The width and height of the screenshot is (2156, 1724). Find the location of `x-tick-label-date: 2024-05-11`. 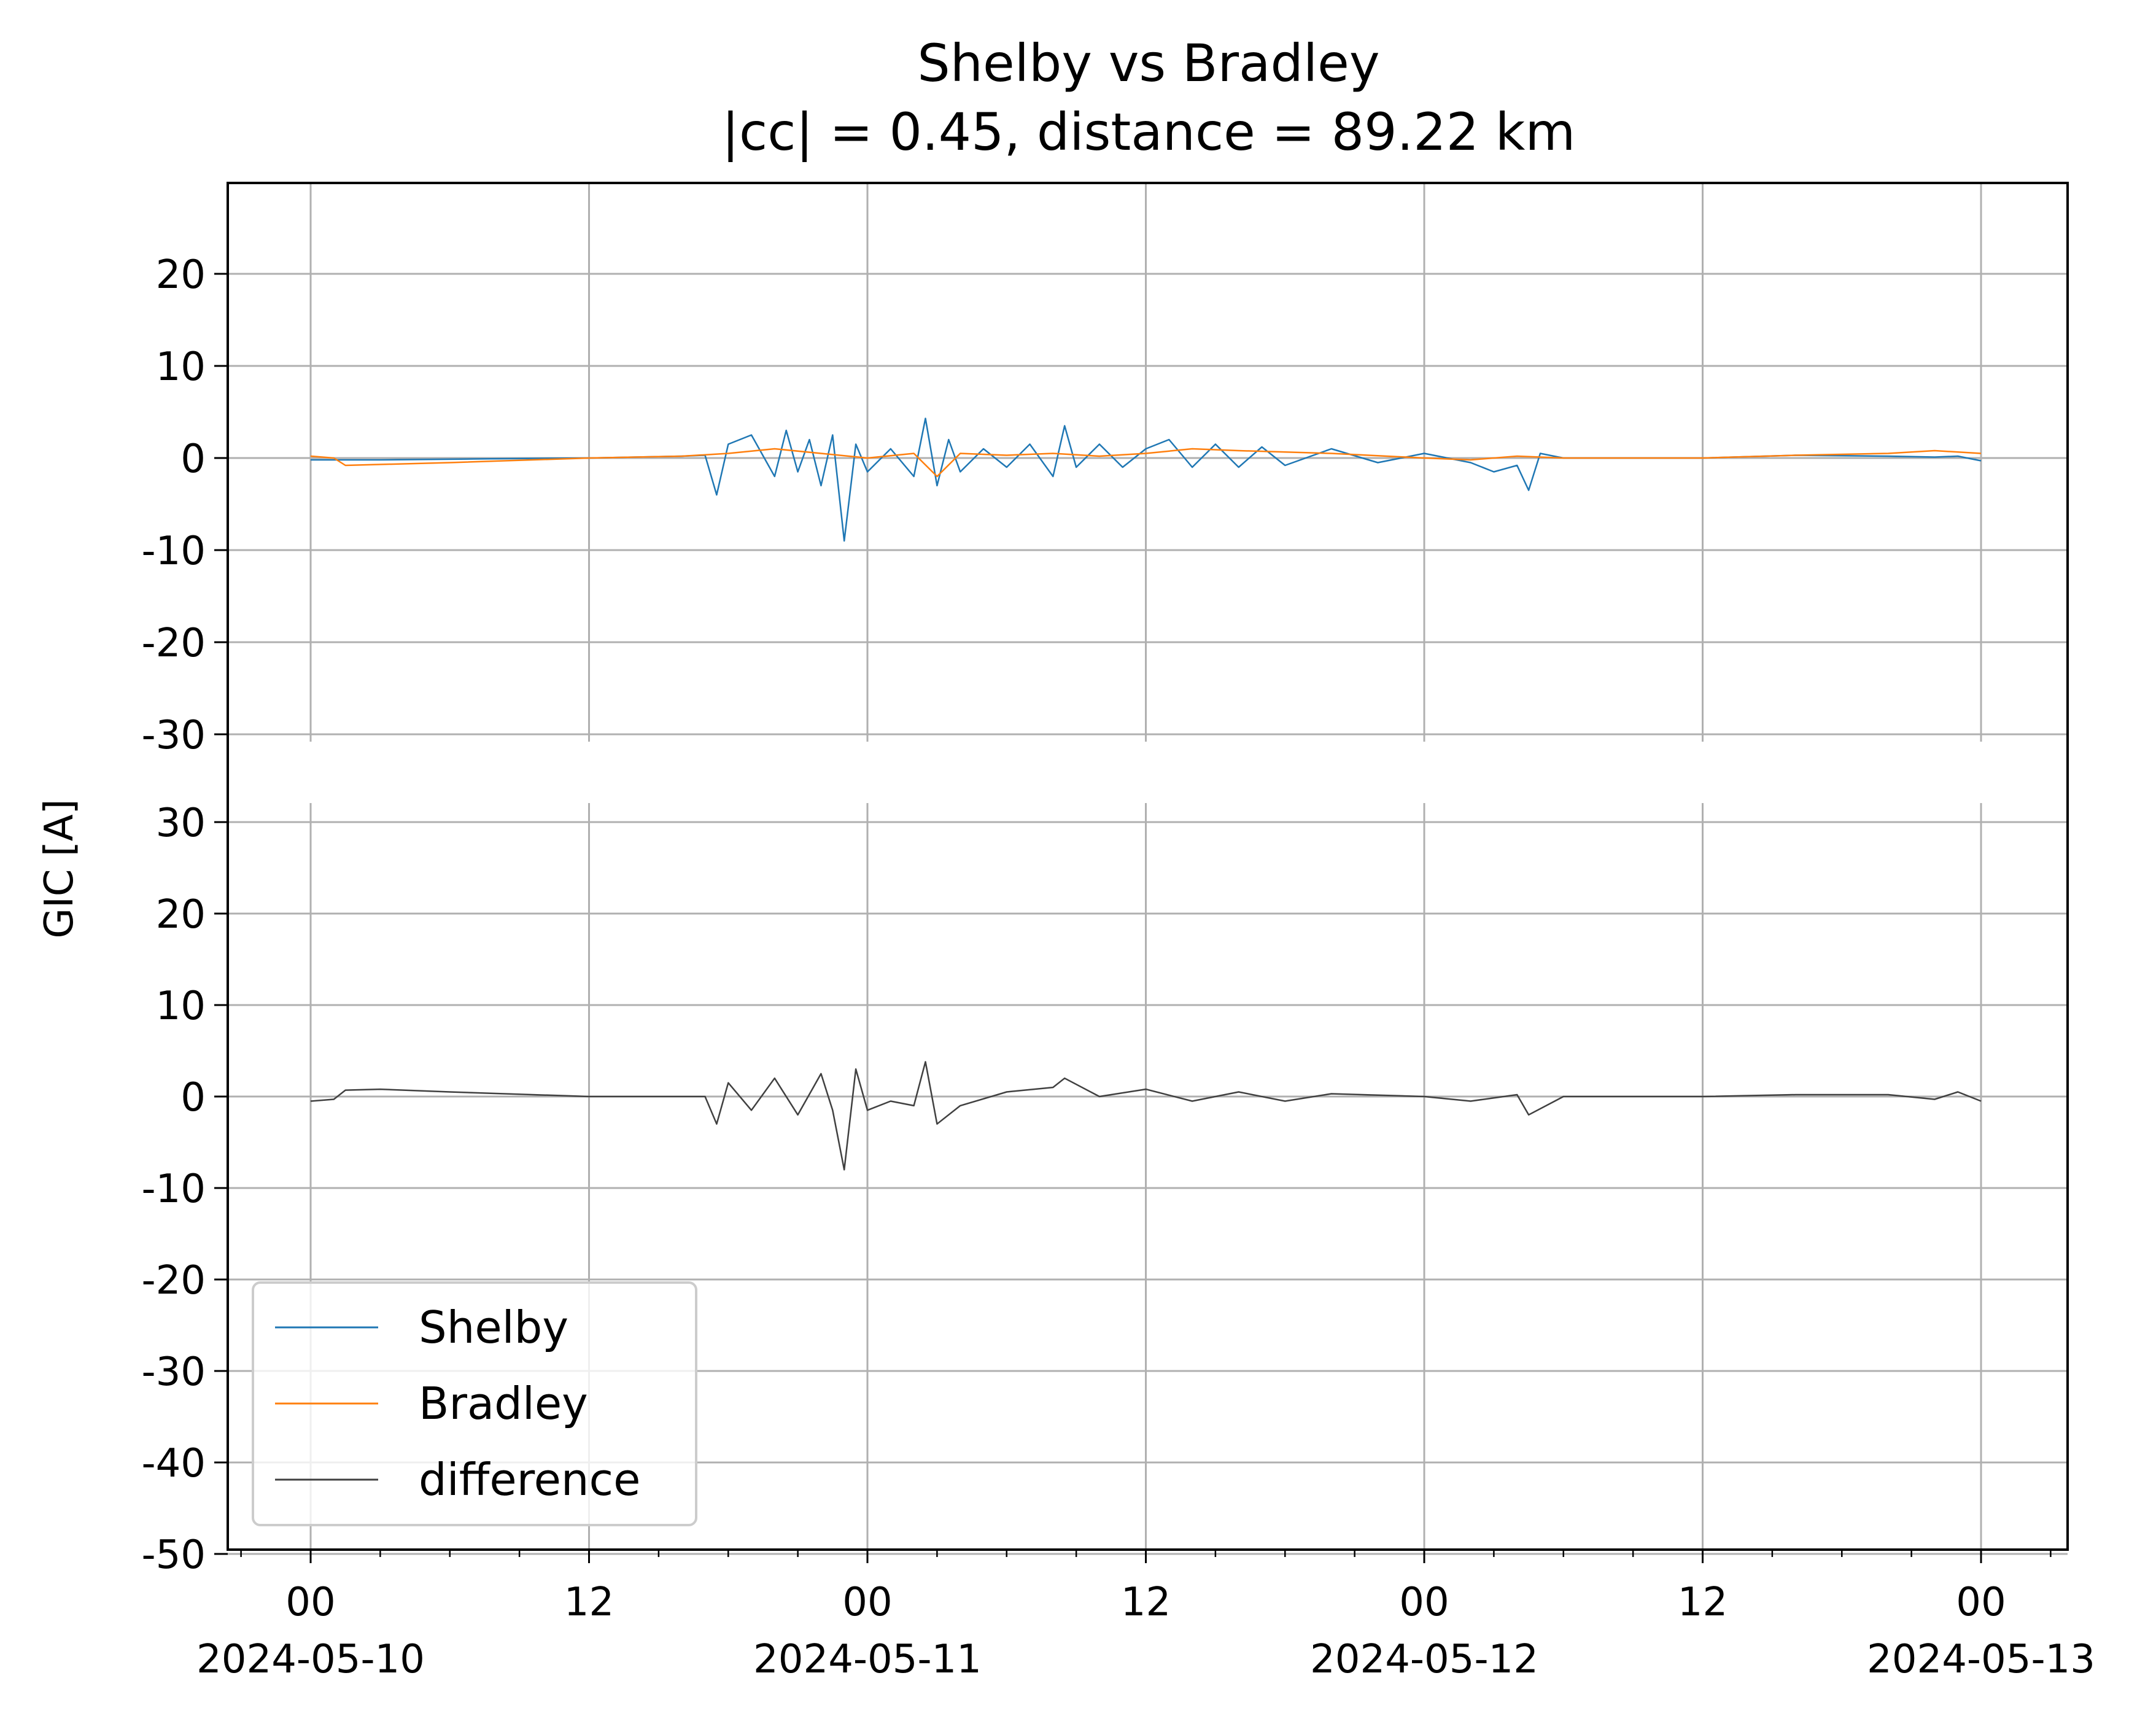

x-tick-label-date: 2024-05-11 is located at coordinates (867, 1659).